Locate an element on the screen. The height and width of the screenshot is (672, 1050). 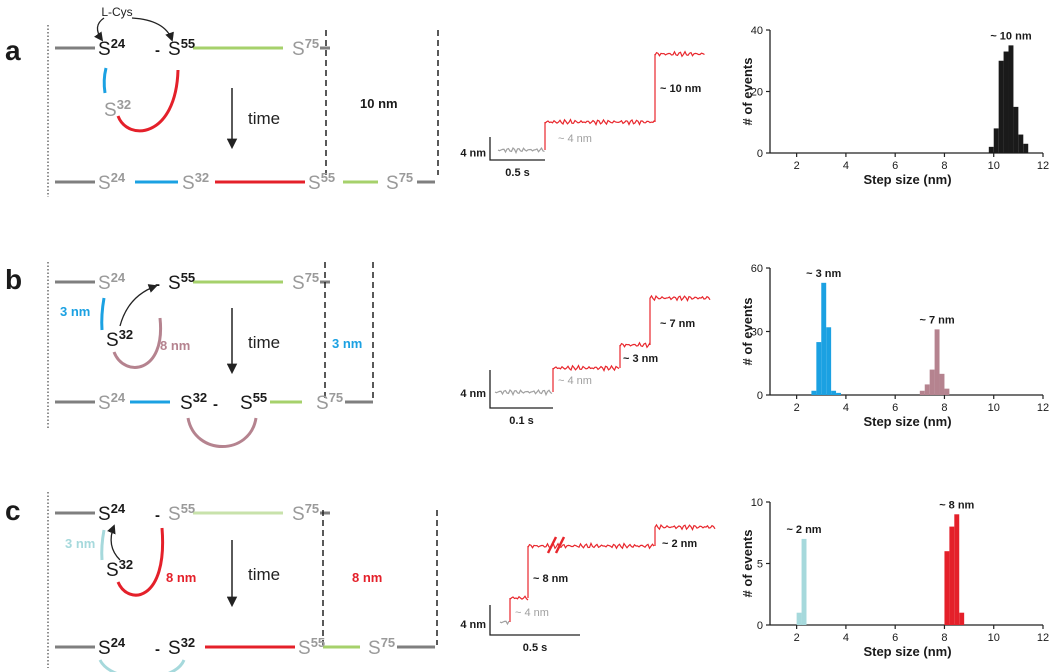
scale-label: 0.1 s is located at coordinates (521, 421).